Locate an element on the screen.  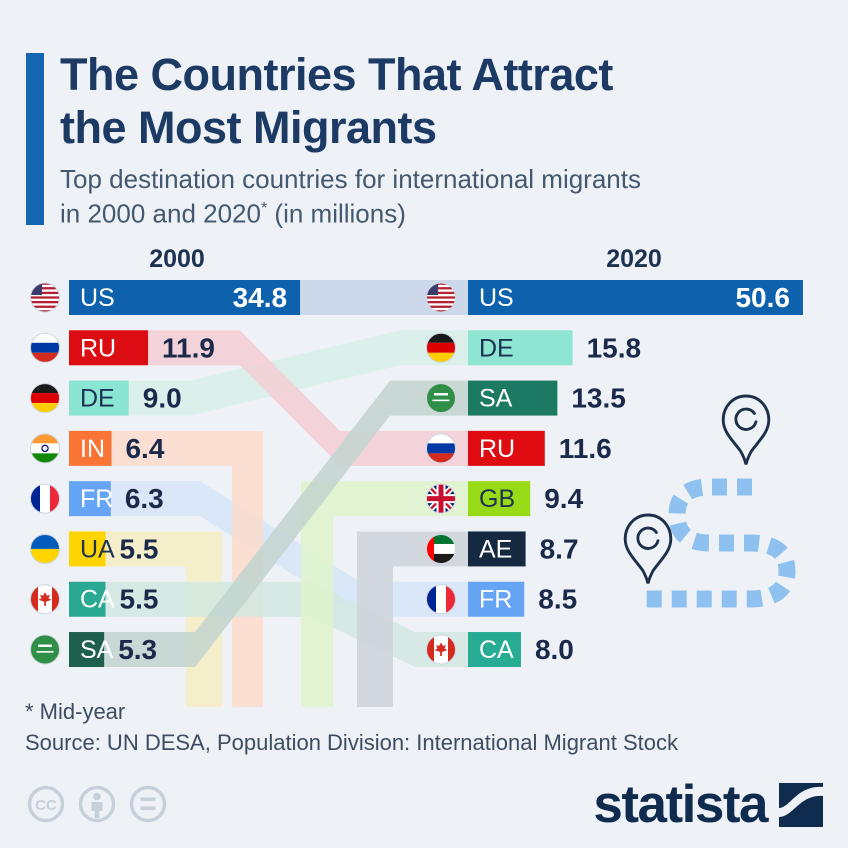
bar-value-2000-CA: 5.5 is located at coordinates (139, 599).